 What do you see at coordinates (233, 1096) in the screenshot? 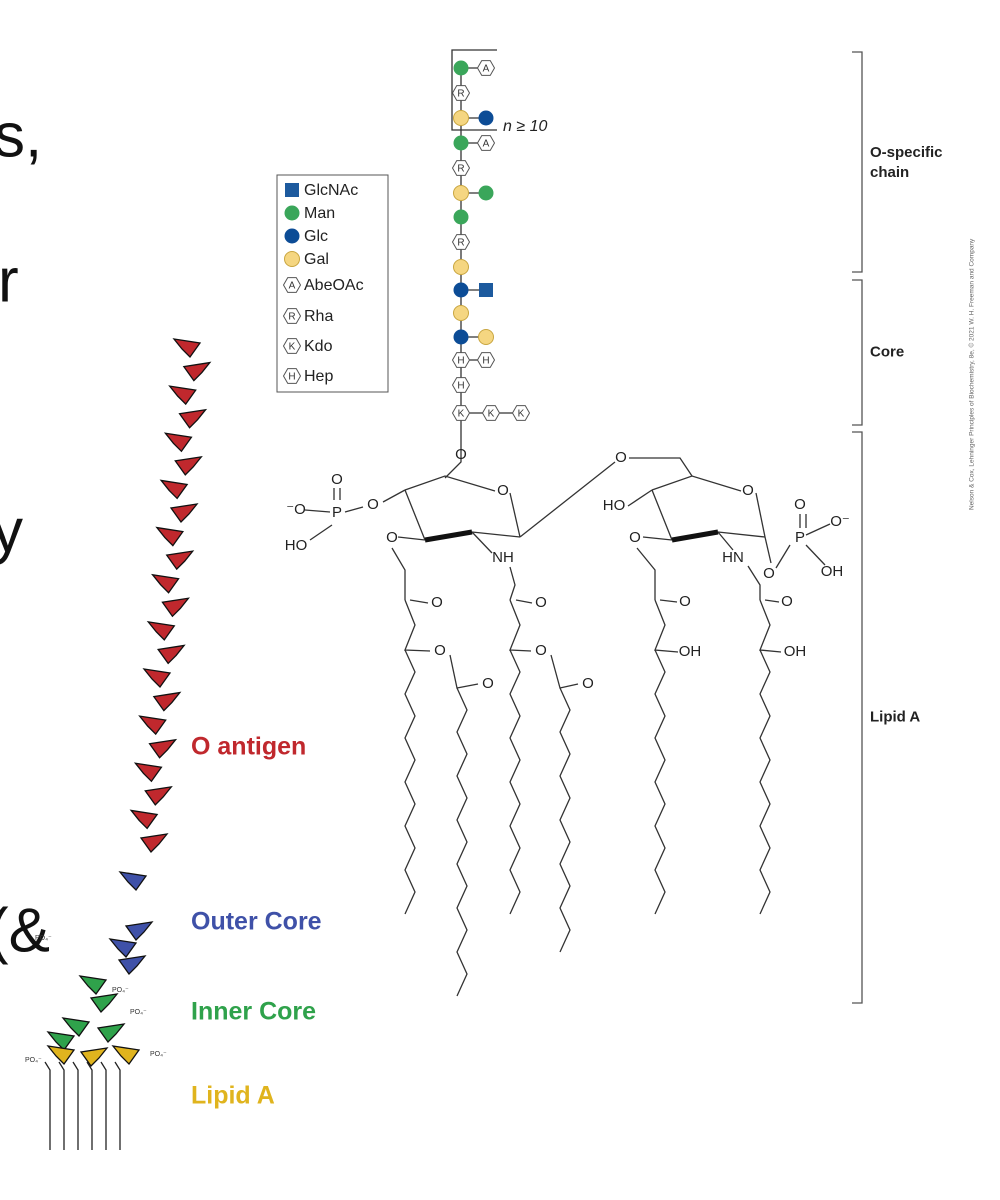
I see `cartoon-label: Lipid A` at bounding box center [233, 1096].